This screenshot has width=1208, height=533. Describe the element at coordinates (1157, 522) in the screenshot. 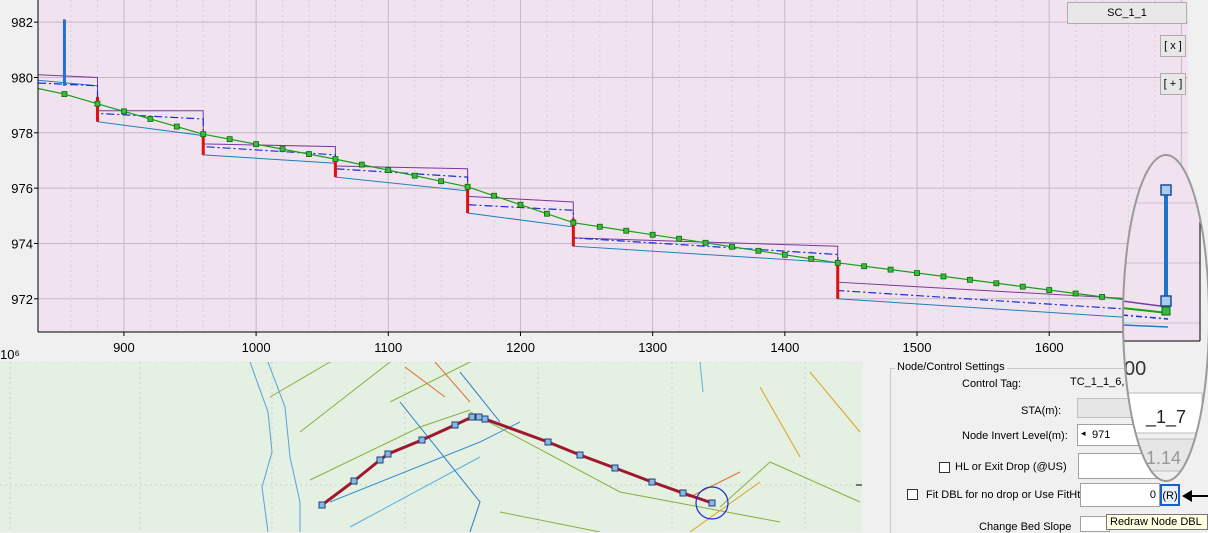

I see `redraw-tooltip: Redraw Node DBL` at that location.